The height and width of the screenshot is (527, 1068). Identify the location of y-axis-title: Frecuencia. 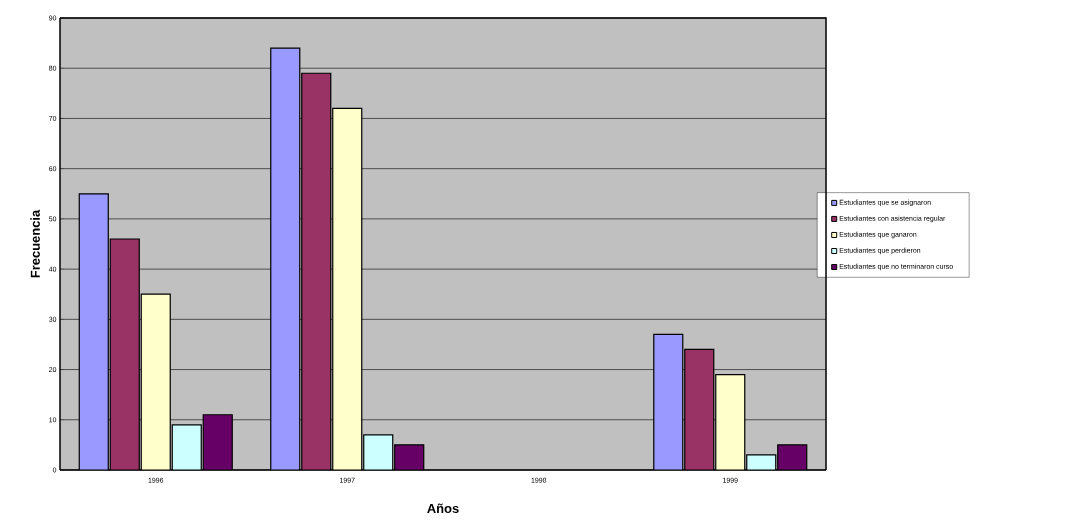
(35, 243).